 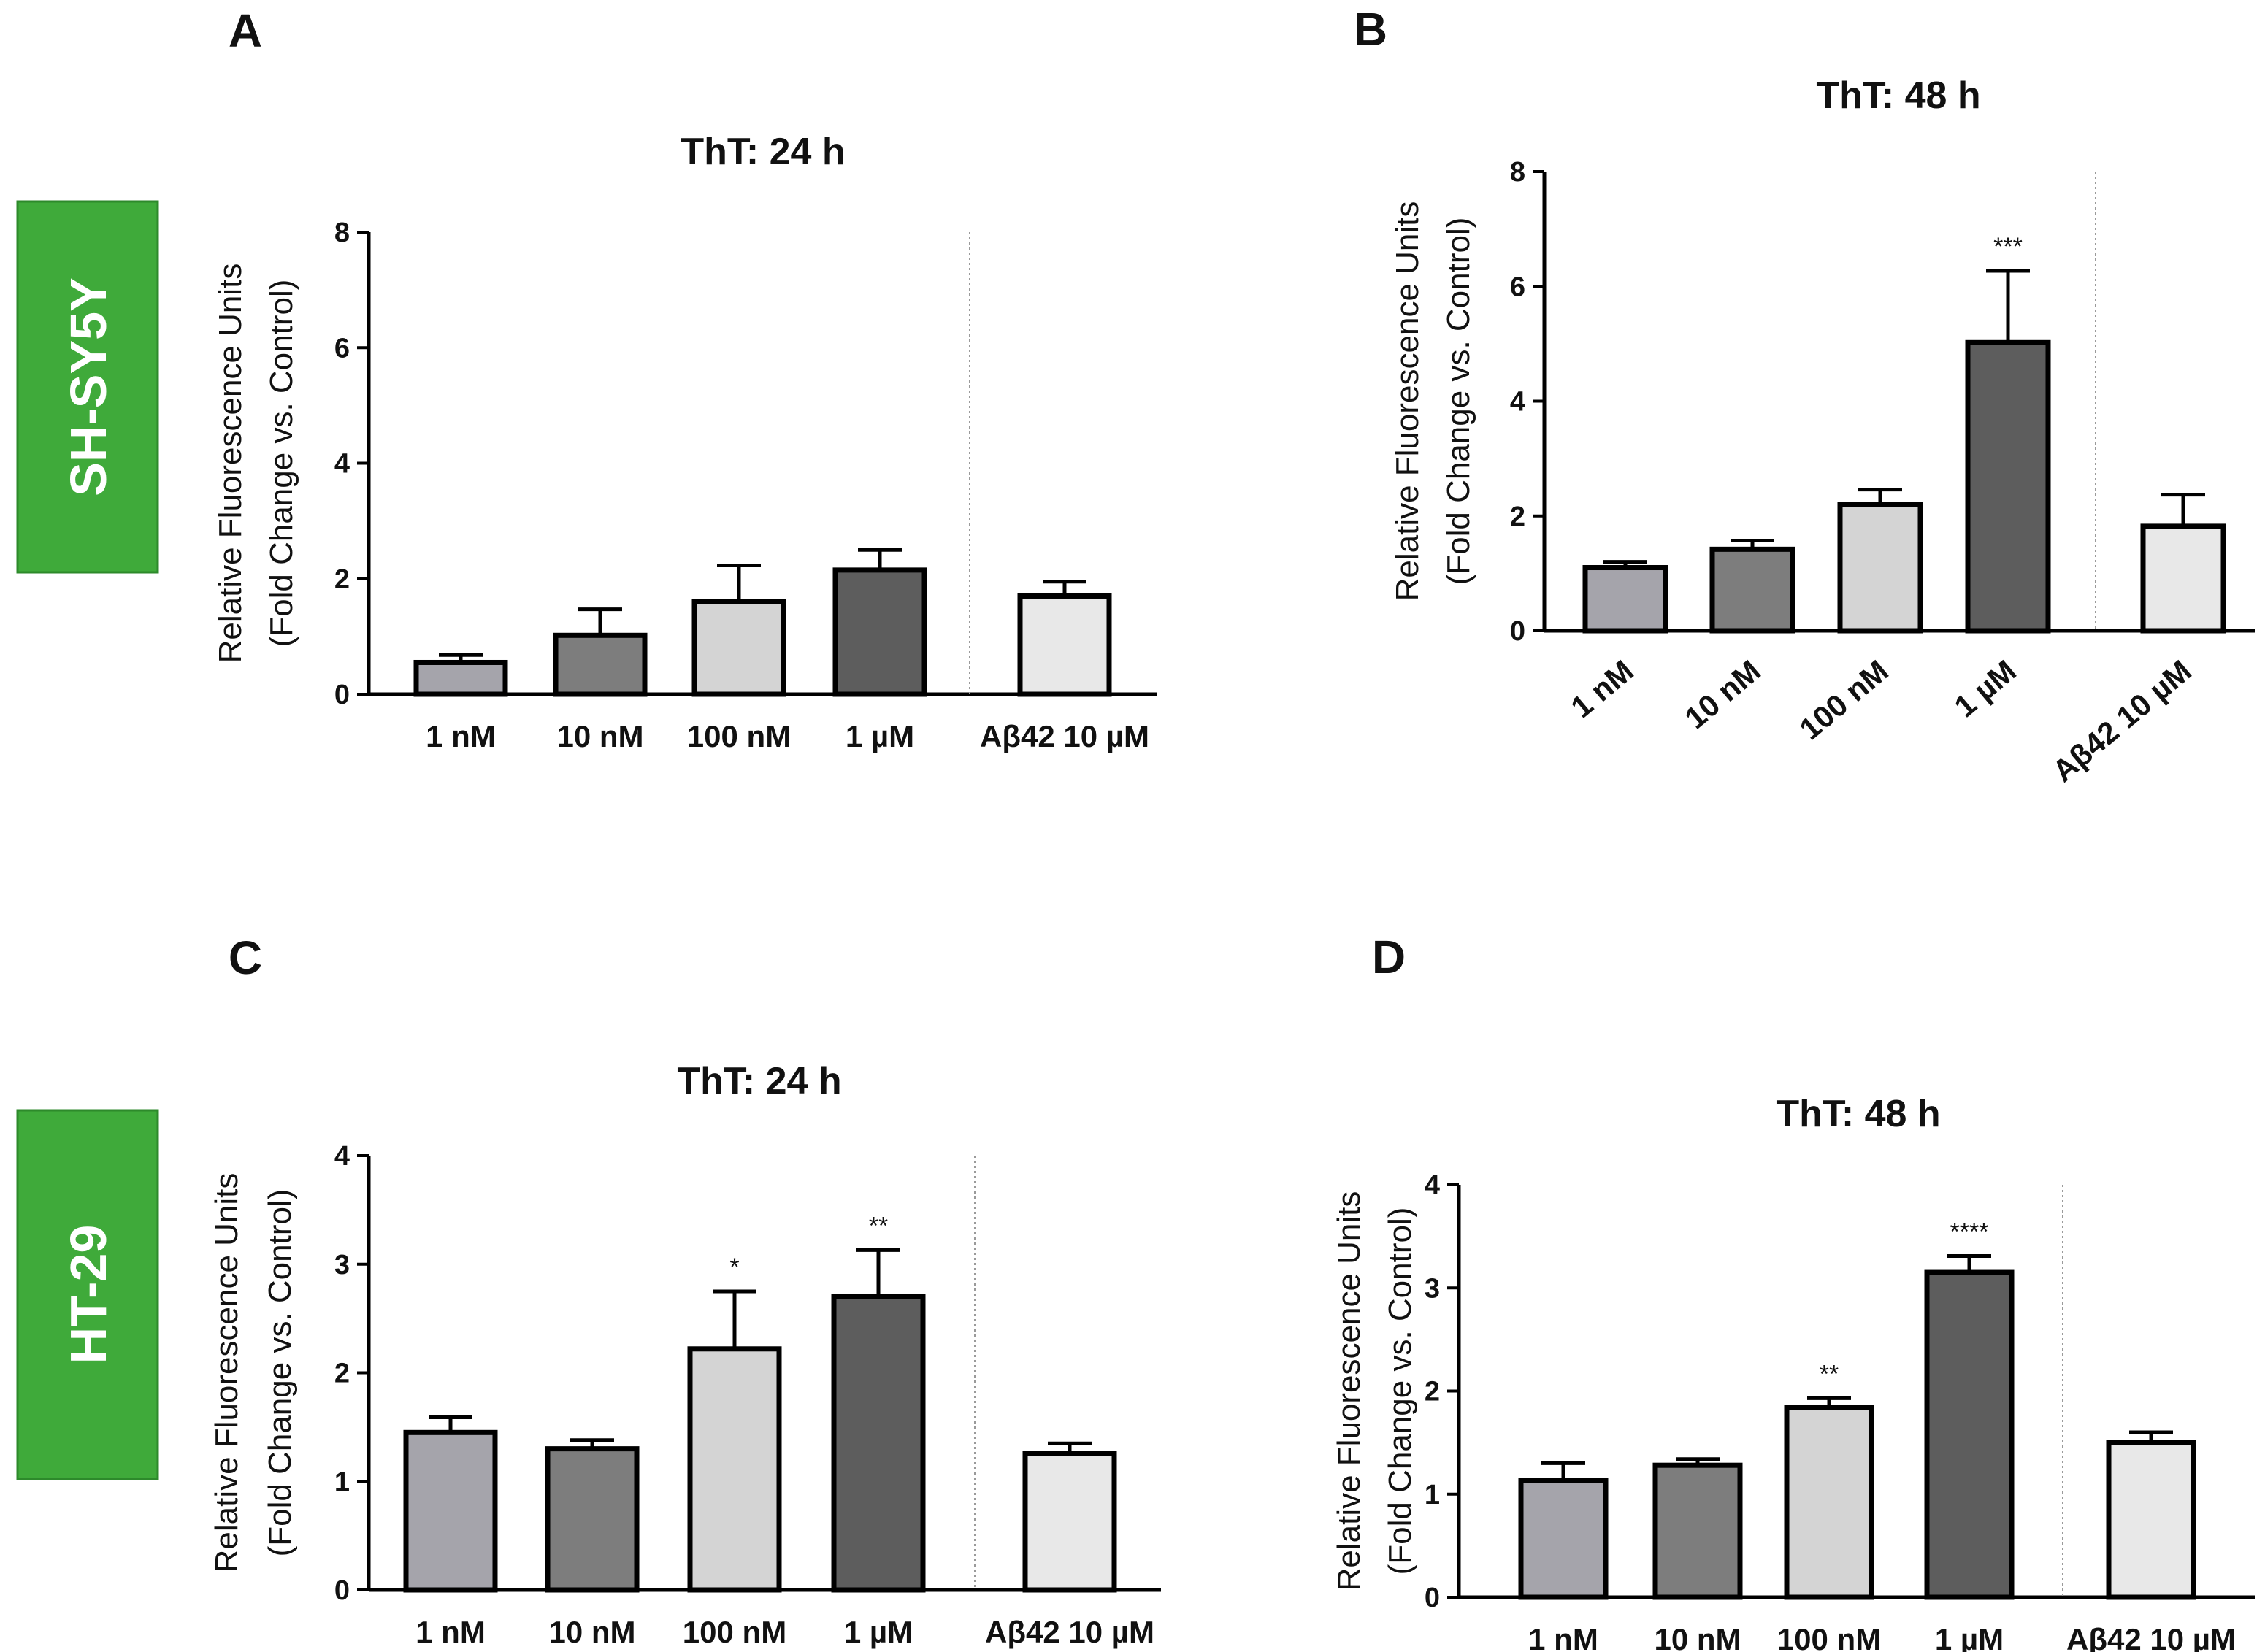 I want to click on panel-letter: B, so click(x=1370, y=29).